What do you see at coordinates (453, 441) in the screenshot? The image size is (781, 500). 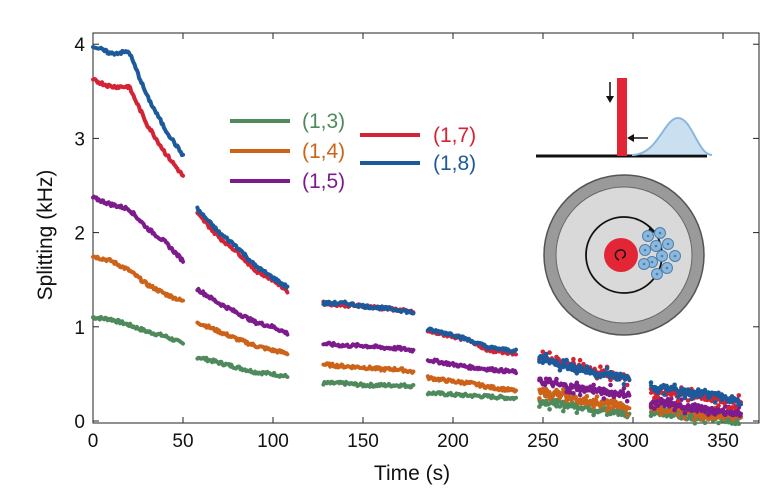 I see `x-tick-label: 200` at bounding box center [453, 441].